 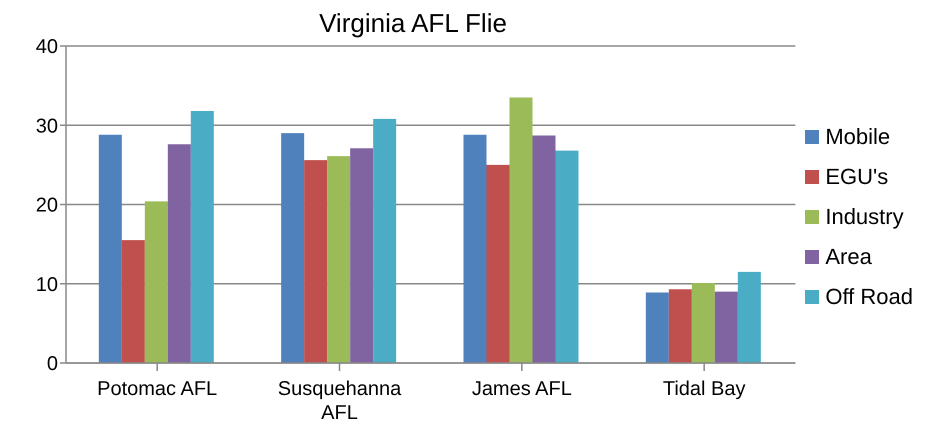 I want to click on legend-label: Area, so click(x=848, y=256).